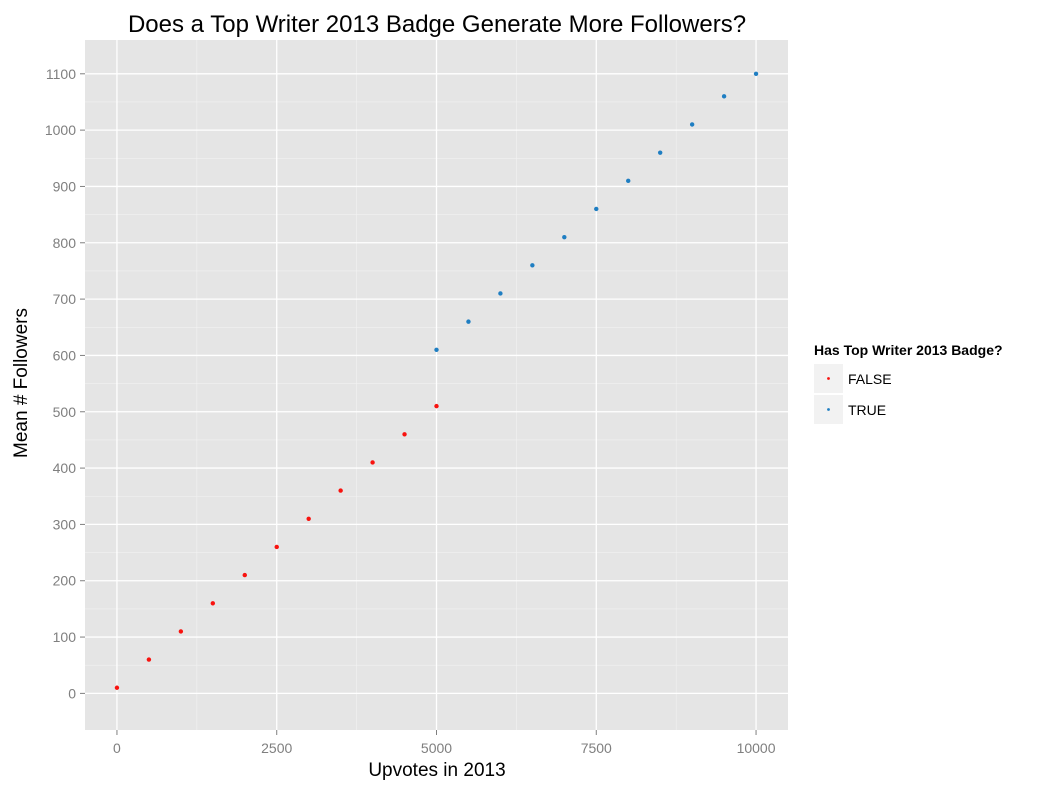 This screenshot has width=1054, height=788. I want to click on x-tick-label: 0, so click(117, 748).